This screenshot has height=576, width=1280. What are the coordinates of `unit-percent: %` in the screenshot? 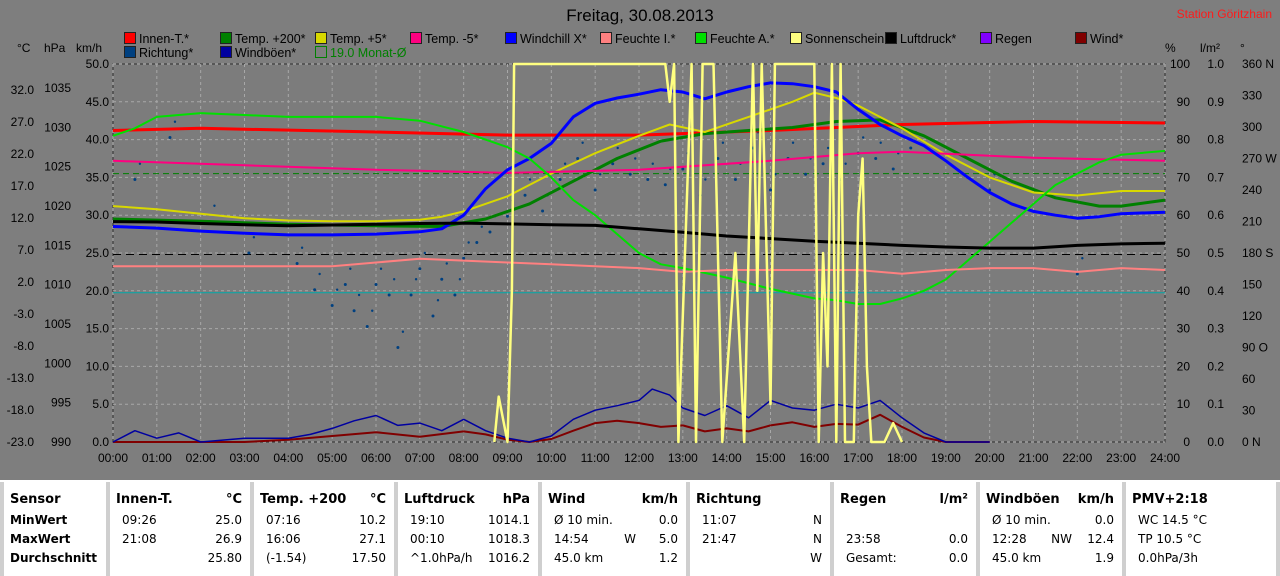 It's located at (1170, 48).